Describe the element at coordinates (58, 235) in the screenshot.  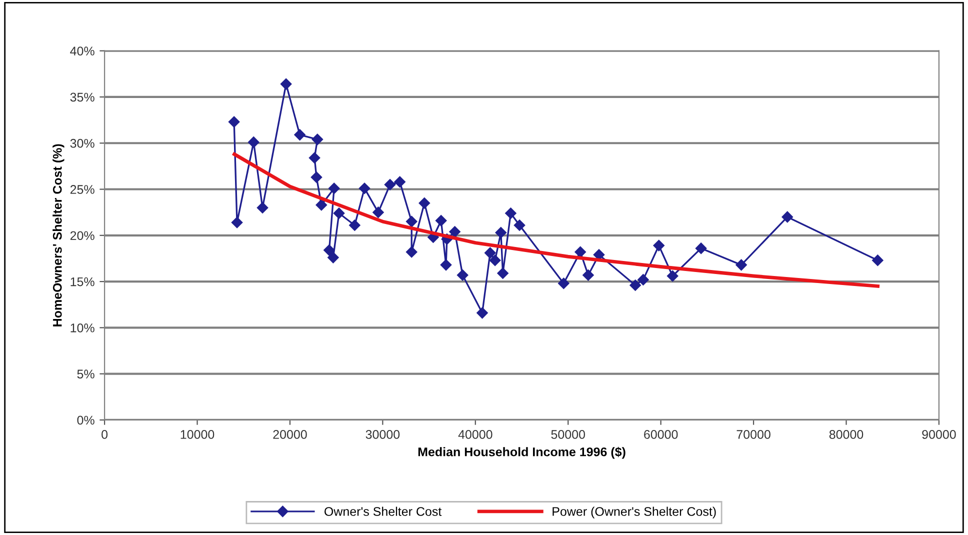
I see `y-axis-title: HomeOwners' Shelter Cost (%)` at that location.